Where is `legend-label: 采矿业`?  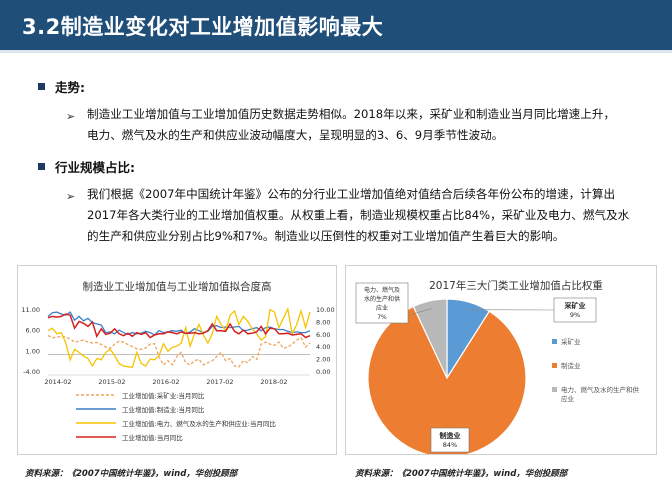 legend-label: 采矿业 is located at coordinates (571, 341).